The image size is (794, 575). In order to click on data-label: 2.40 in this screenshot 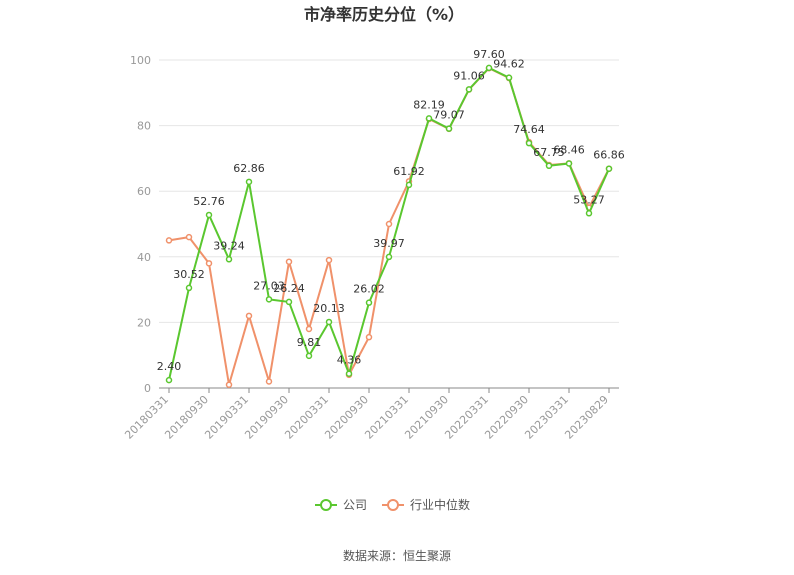, I will do `click(169, 366)`.